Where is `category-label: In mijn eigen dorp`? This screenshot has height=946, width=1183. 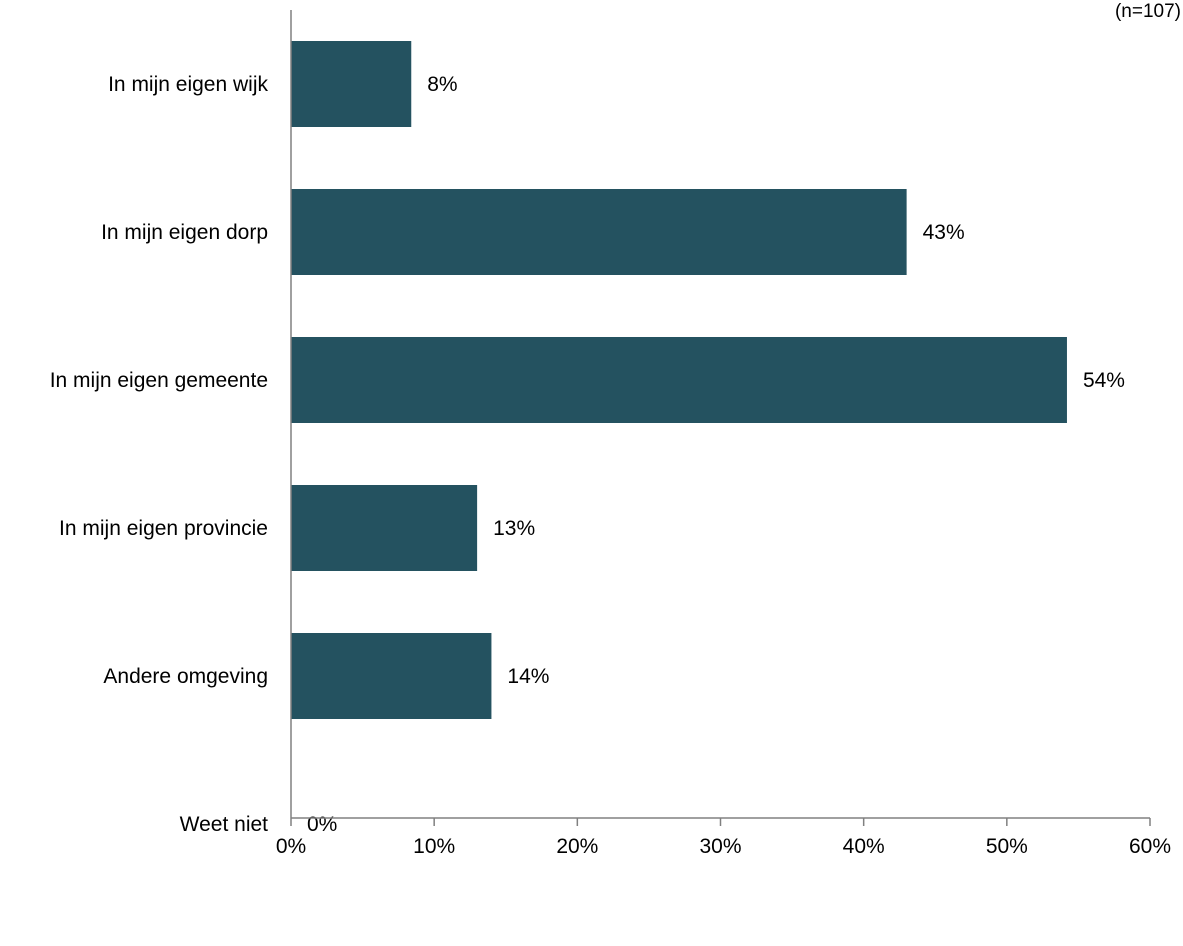
category-label: In mijn eigen dorp is located at coordinates (184, 232).